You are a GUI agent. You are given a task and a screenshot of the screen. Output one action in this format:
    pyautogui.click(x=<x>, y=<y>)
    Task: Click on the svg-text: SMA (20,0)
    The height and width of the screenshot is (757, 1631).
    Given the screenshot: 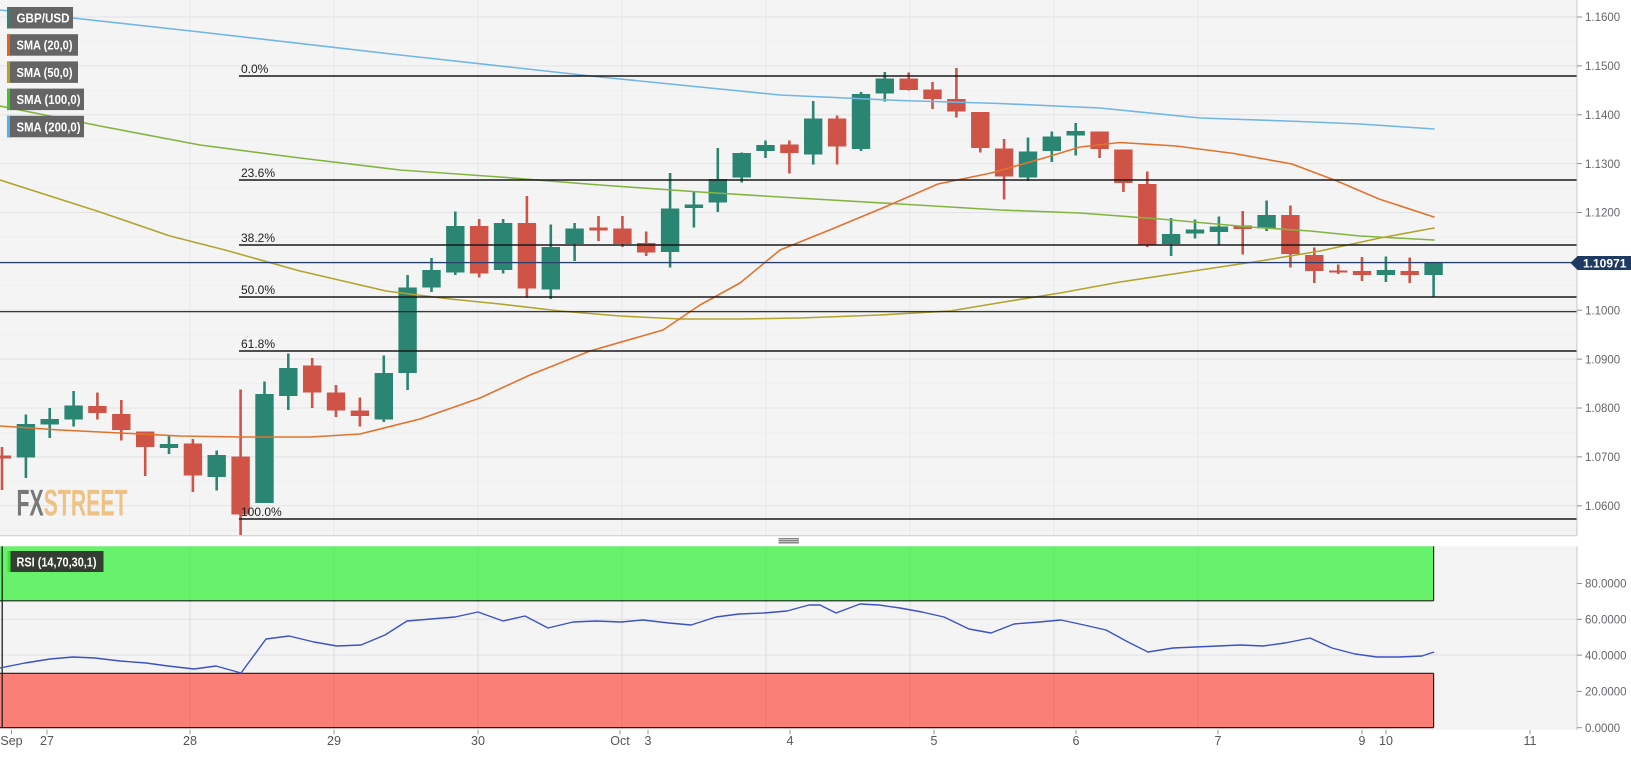 What is the action you would take?
    pyautogui.click(x=45, y=45)
    